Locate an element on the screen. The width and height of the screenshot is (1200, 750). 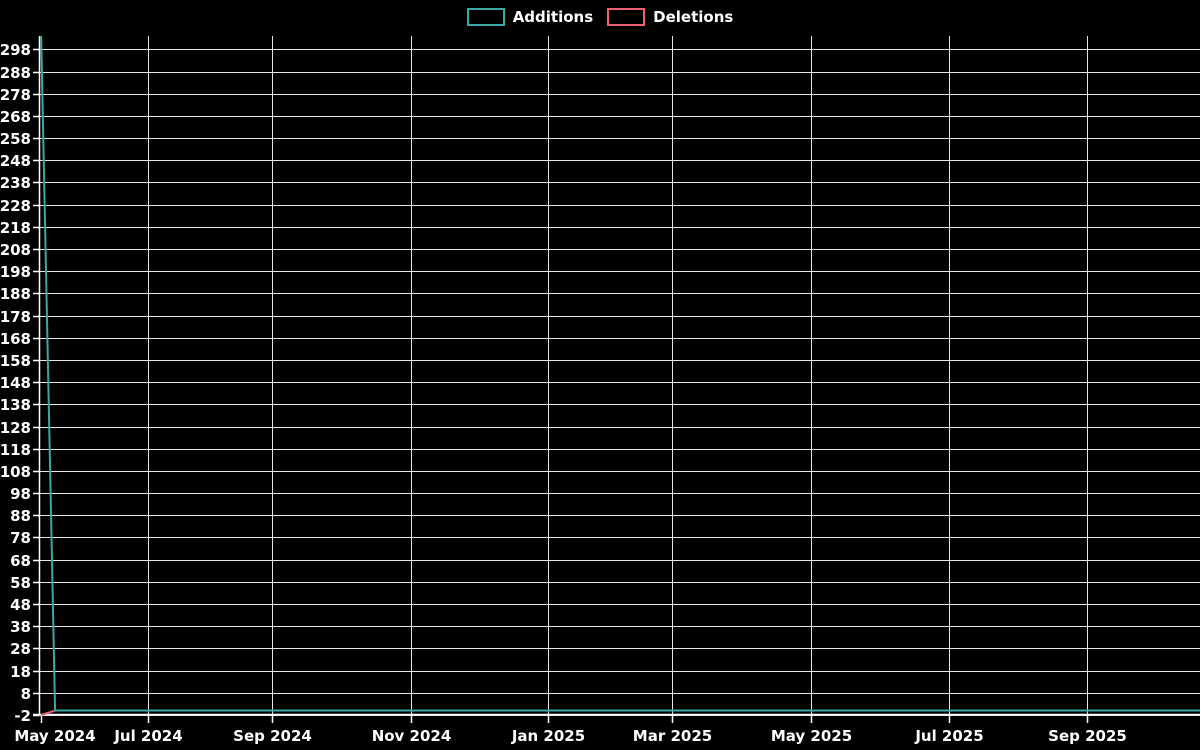
svg-text: 38 is located at coordinates (20, 627).